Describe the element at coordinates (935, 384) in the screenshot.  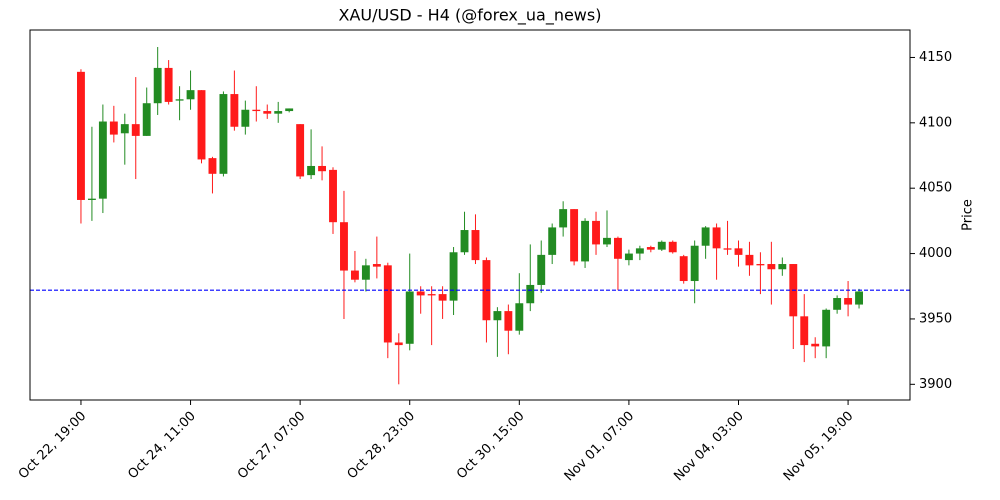
I see `y-tick-label: 3900` at that location.